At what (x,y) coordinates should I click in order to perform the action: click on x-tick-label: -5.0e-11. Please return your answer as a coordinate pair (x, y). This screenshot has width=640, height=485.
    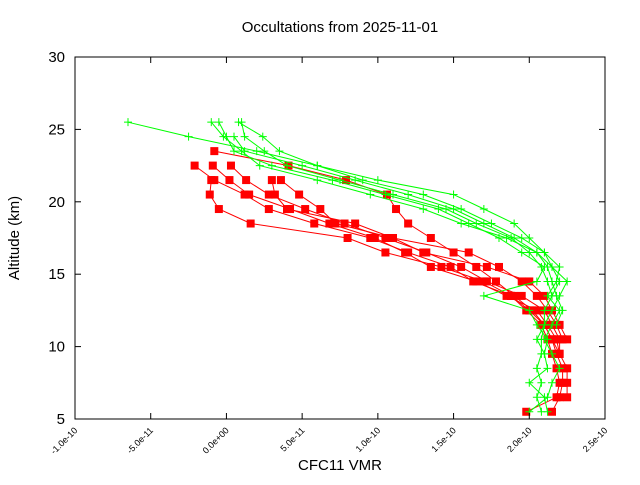
    Looking at the image, I should click on (140, 440).